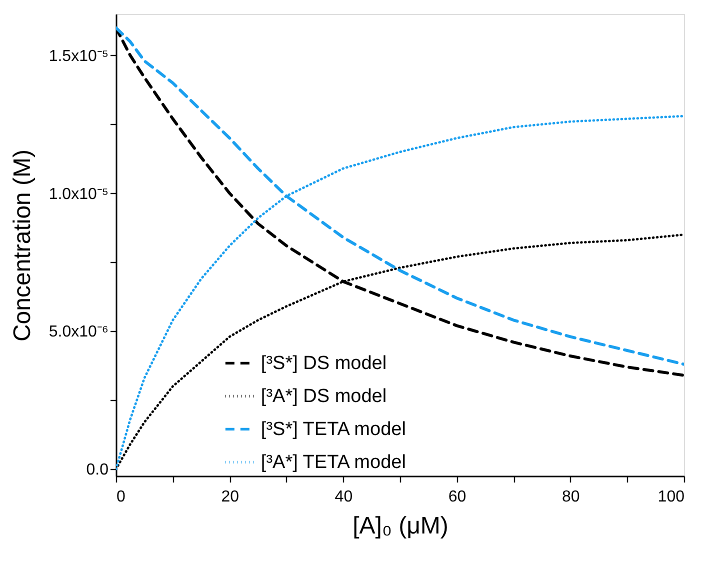 Image resolution: width=716 pixels, height=562 pixels. Describe the element at coordinates (121, 497) in the screenshot. I see `x-tick-label: 0` at that location.